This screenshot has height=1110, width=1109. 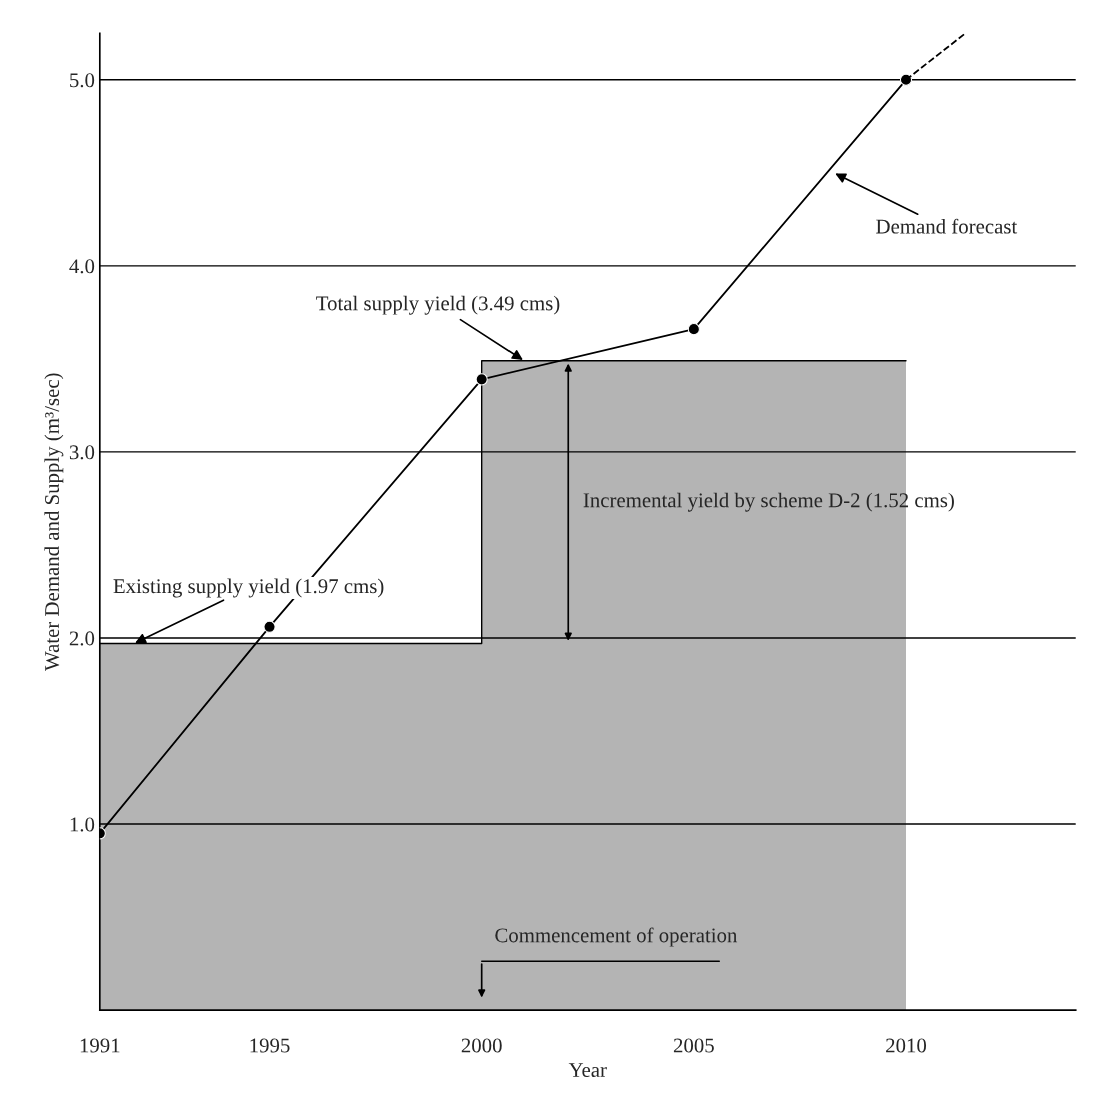 I want to click on y-axis-title: Water Demand and Supply (m³/sec), so click(x=54, y=522).